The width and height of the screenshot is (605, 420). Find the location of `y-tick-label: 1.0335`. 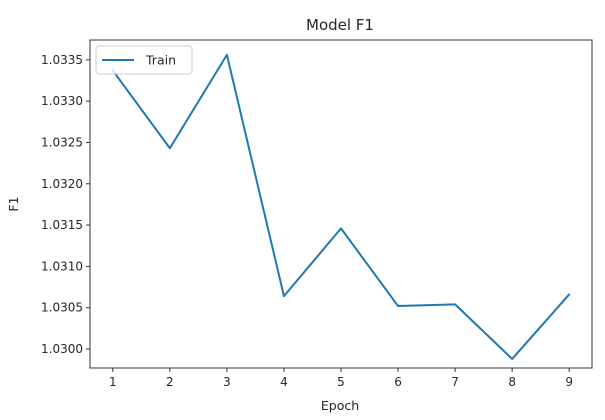

y-tick-label: 1.0335 is located at coordinates (62, 60).